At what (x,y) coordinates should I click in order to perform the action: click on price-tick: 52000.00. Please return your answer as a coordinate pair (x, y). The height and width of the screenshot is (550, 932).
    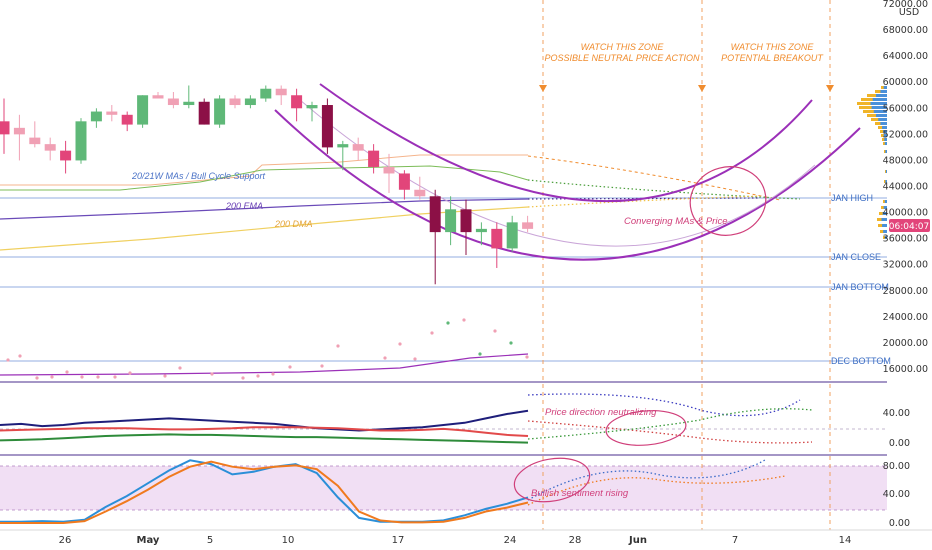
    Looking at the image, I should click on (905, 134).